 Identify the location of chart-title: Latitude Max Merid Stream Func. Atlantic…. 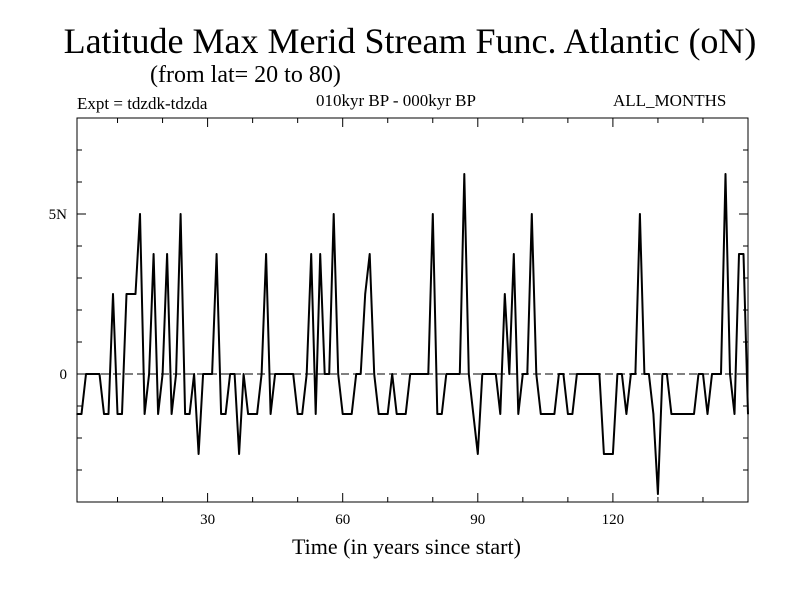
(410, 41).